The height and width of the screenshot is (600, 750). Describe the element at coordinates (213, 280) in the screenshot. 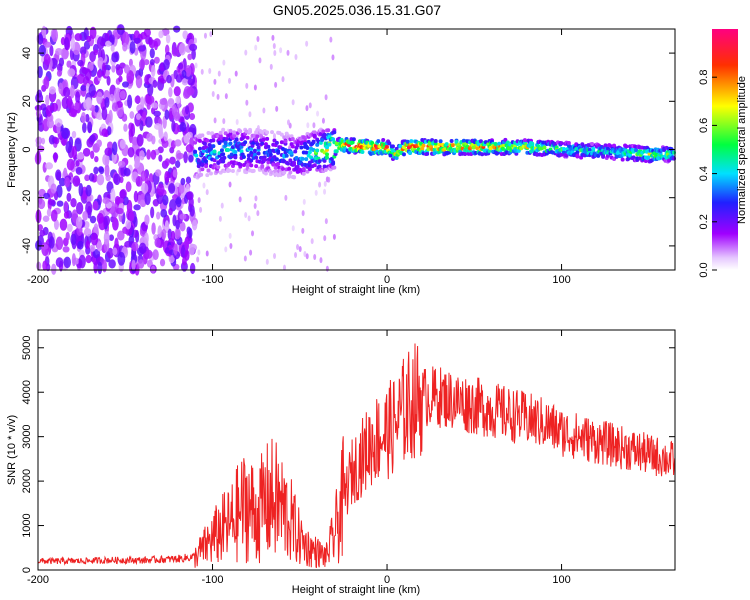

I see `x-tick-label: -100` at that location.